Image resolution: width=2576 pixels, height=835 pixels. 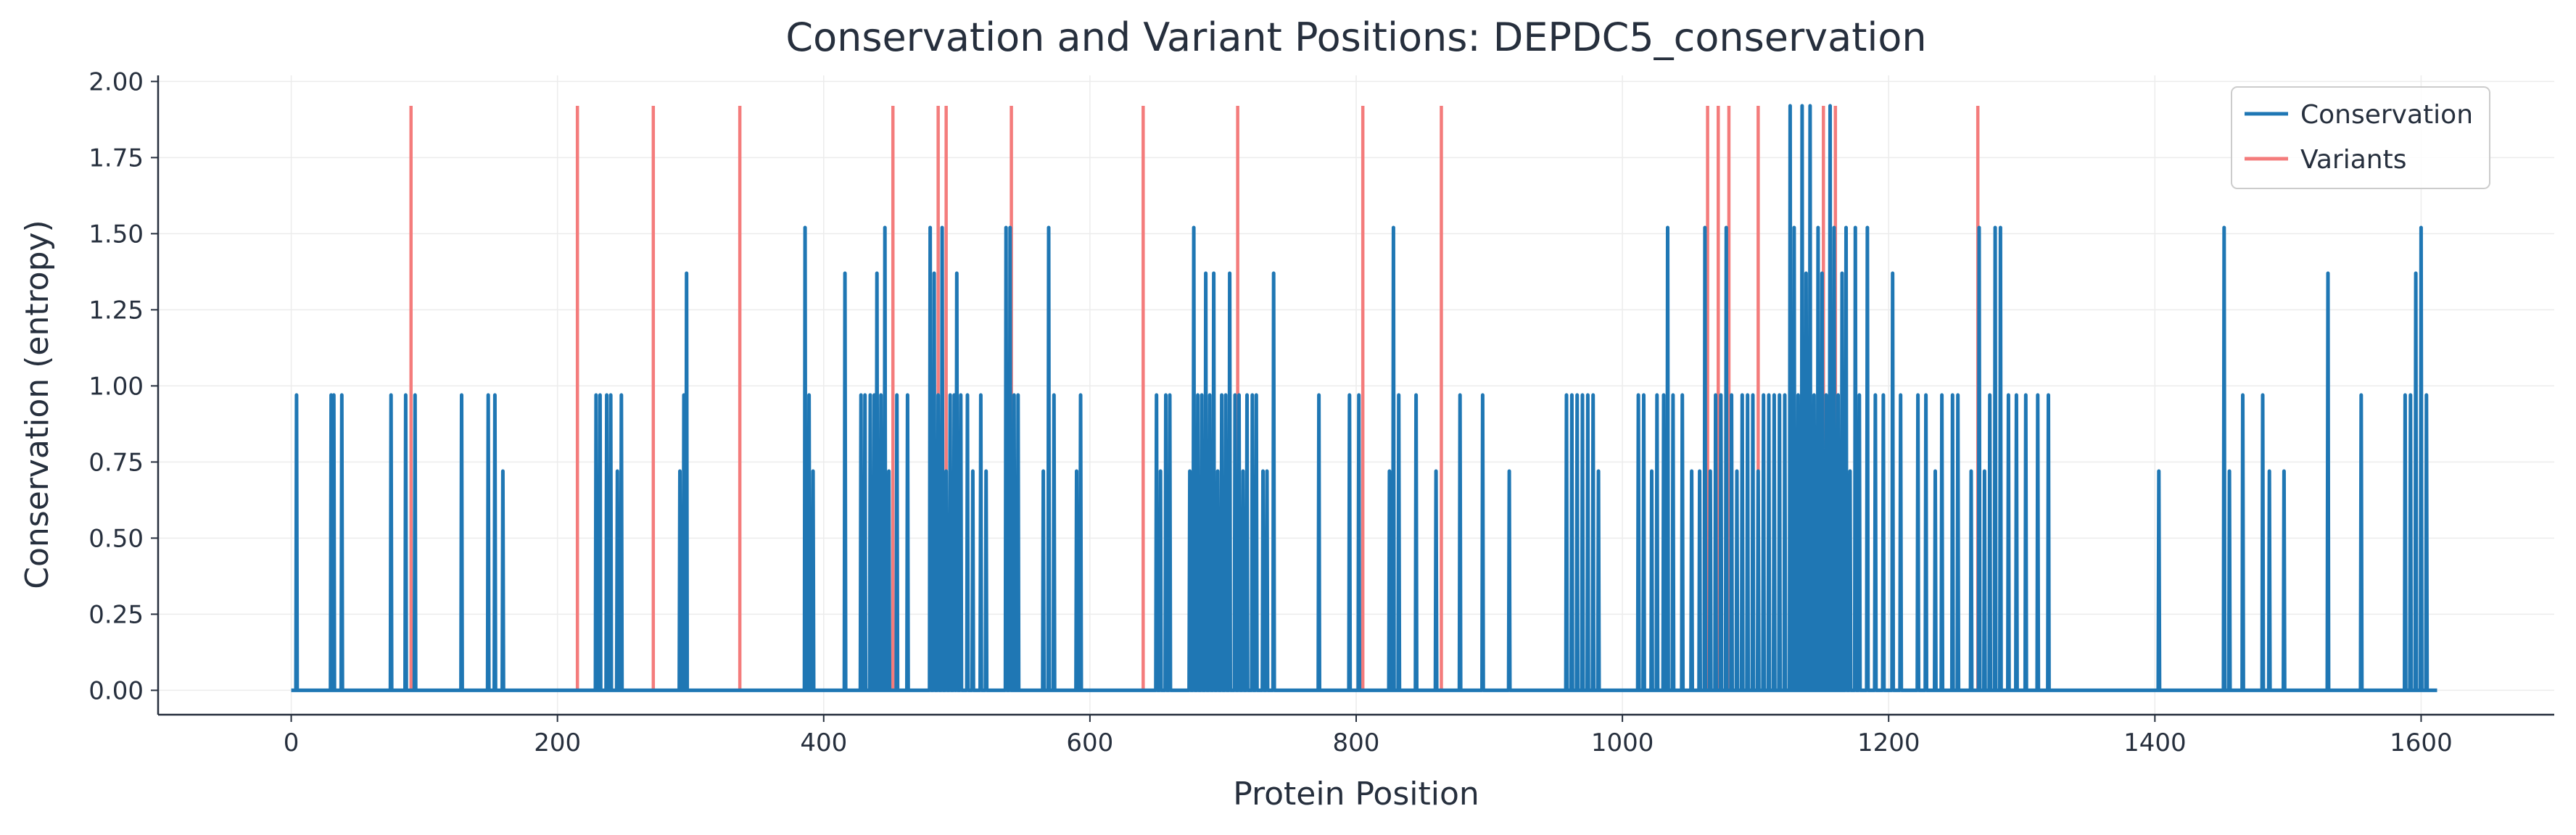 I want to click on x-tick-label: 200, so click(x=557, y=742).